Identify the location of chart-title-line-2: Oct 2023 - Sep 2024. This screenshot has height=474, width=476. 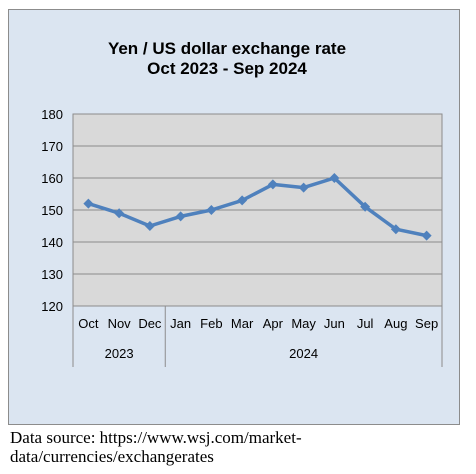
(227, 68).